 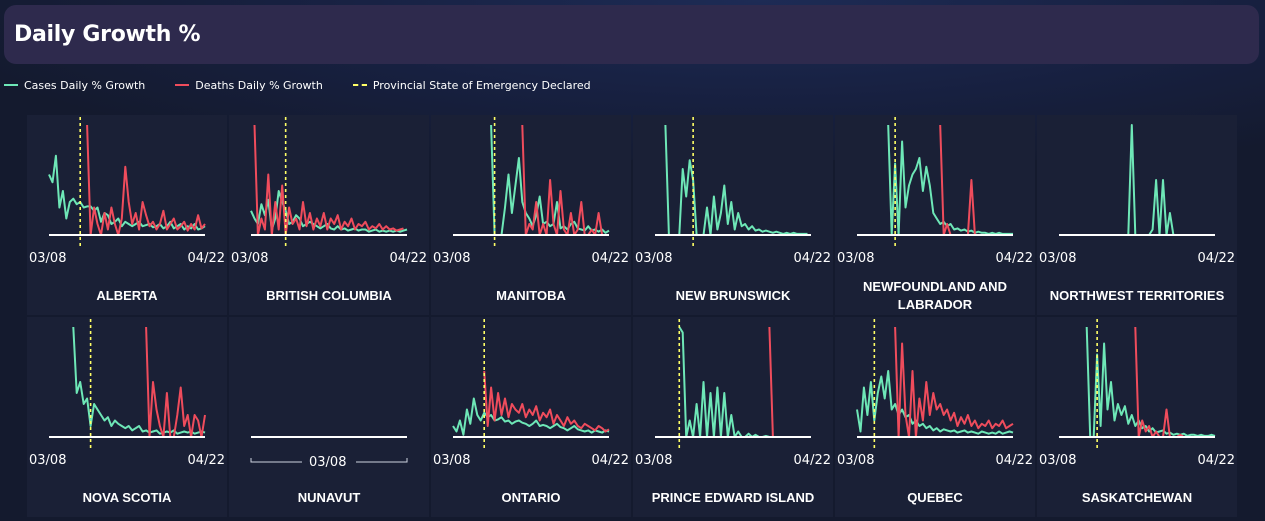 I want to click on axis-bracket, so click(x=329, y=460).